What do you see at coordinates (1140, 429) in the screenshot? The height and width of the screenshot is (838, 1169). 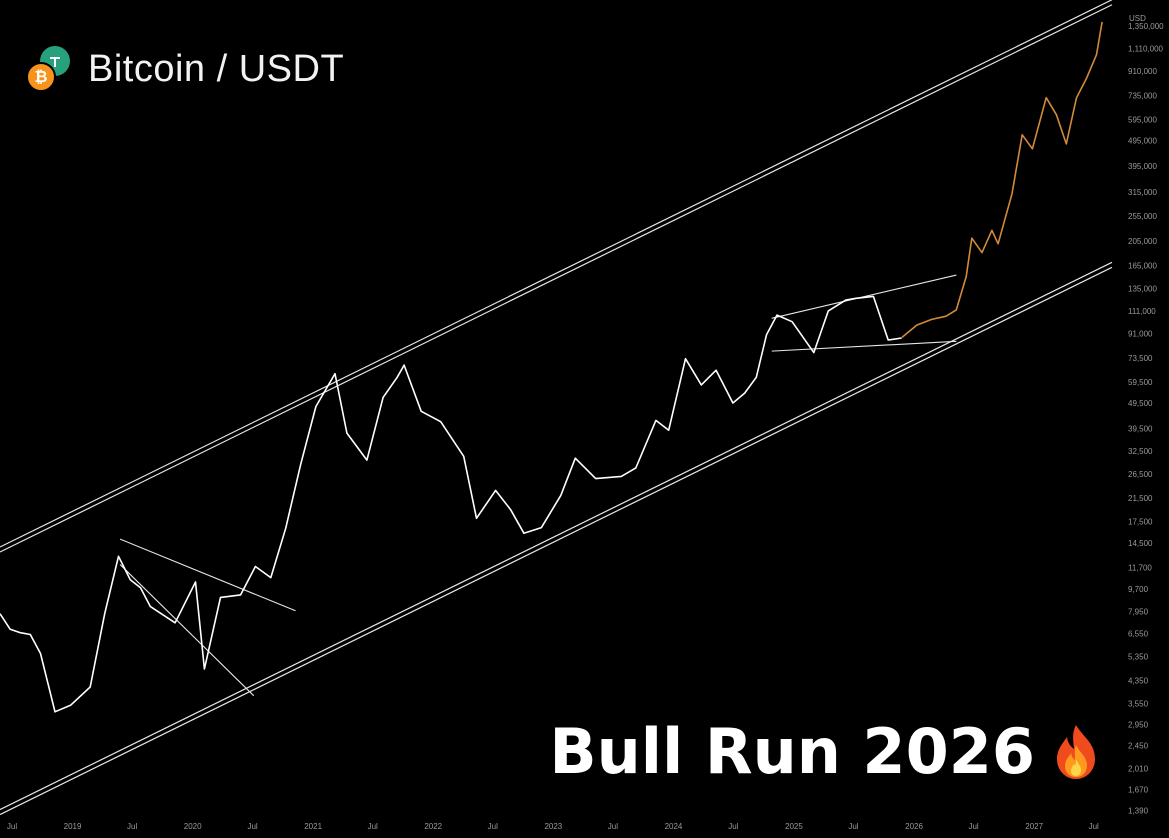 I see `y-tick-label: 39,500` at bounding box center [1140, 429].